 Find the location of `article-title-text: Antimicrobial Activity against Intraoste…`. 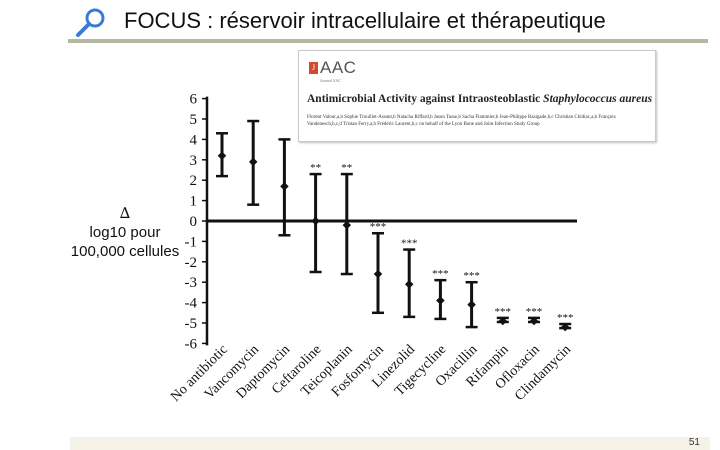

article-title-text: Antimicrobial Activity against Intraoste… is located at coordinates (425, 99).